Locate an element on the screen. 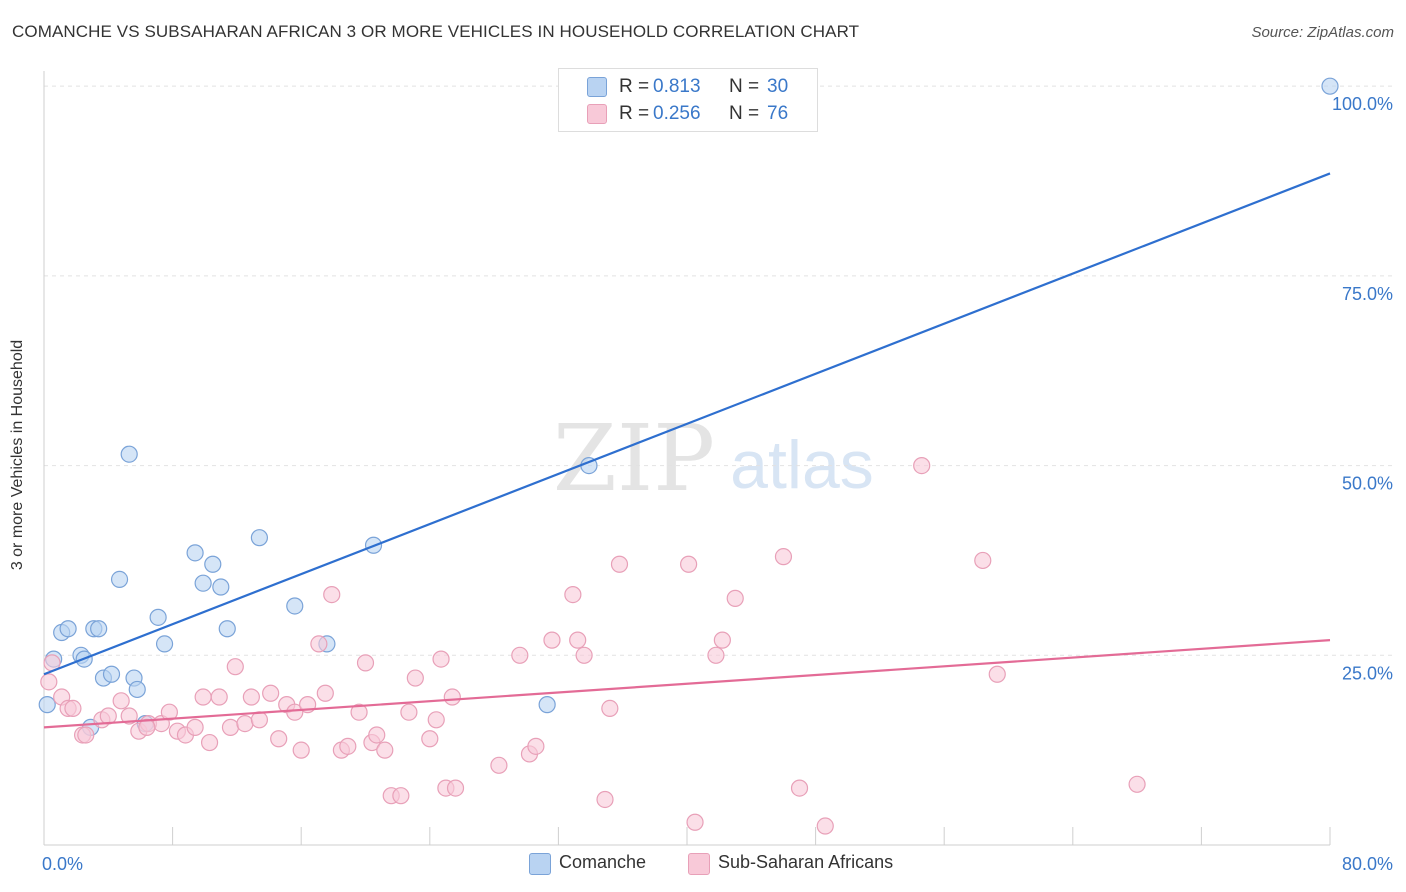 The height and width of the screenshot is (892, 1406). n-value: 76 is located at coordinates (778, 113).